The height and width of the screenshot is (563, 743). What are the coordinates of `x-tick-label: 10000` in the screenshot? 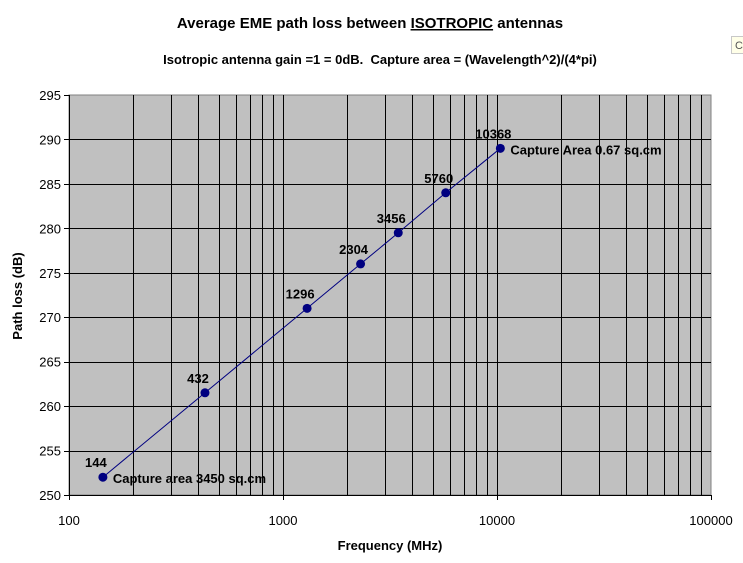 It's located at (497, 520).